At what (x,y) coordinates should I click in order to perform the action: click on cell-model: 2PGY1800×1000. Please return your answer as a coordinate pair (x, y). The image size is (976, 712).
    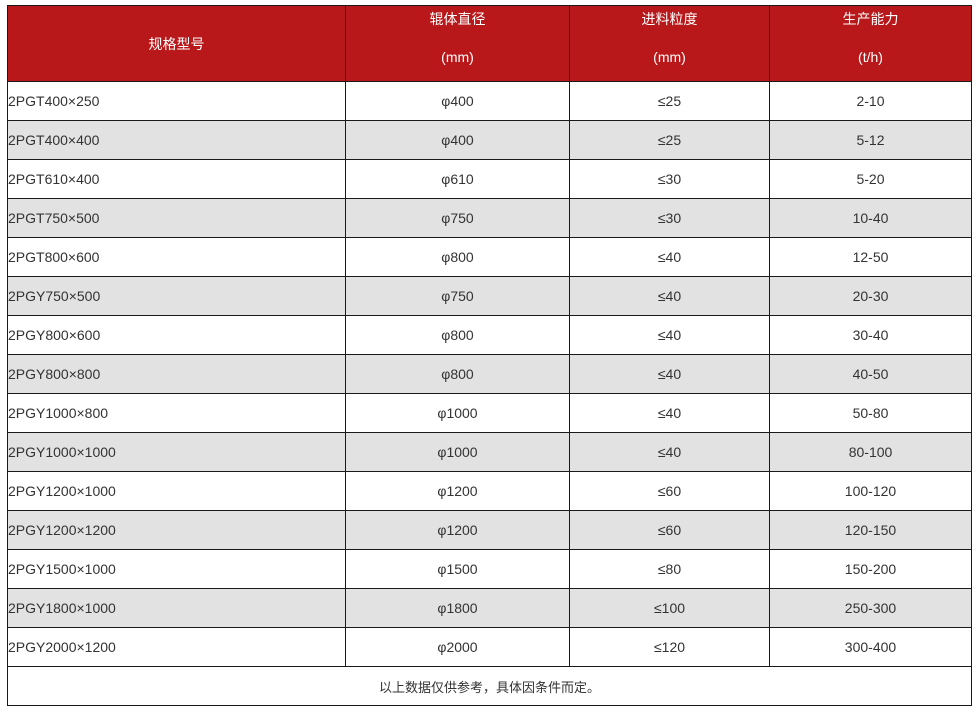
    Looking at the image, I should click on (176, 608).